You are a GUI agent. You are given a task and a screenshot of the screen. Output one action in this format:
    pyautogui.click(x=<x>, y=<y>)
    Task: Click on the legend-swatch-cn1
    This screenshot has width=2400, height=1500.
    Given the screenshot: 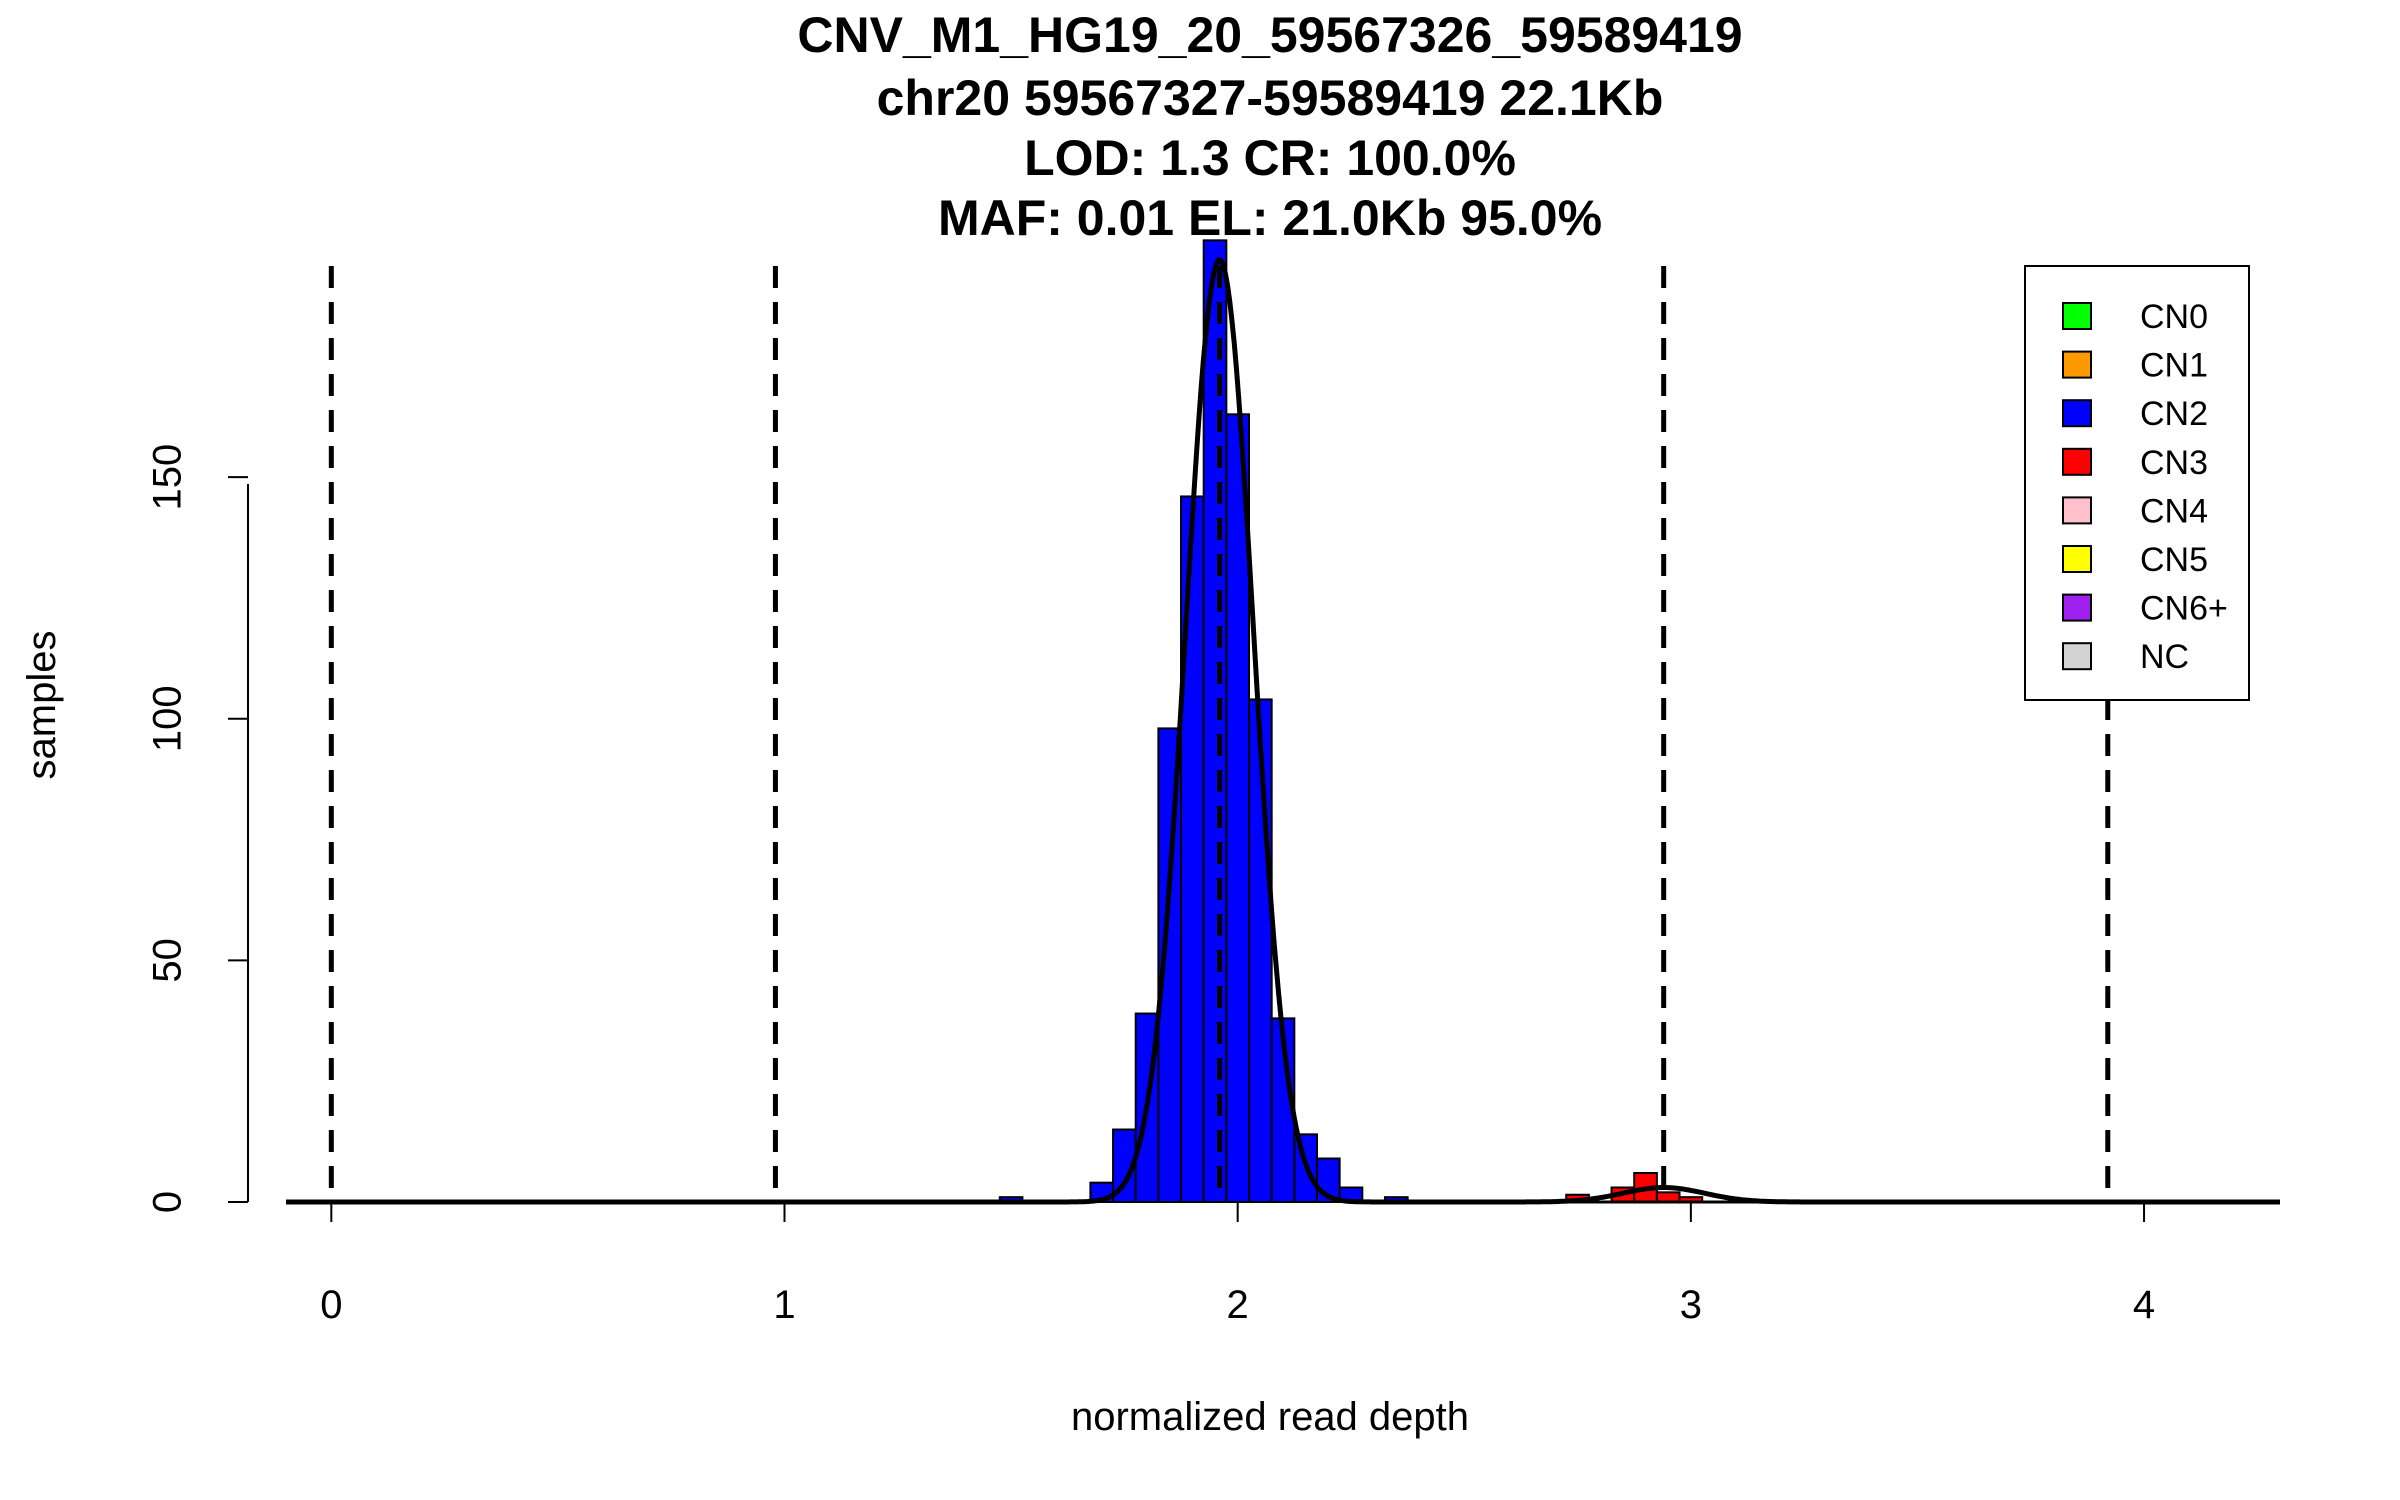 What is the action you would take?
    pyautogui.click(x=2077, y=364)
    